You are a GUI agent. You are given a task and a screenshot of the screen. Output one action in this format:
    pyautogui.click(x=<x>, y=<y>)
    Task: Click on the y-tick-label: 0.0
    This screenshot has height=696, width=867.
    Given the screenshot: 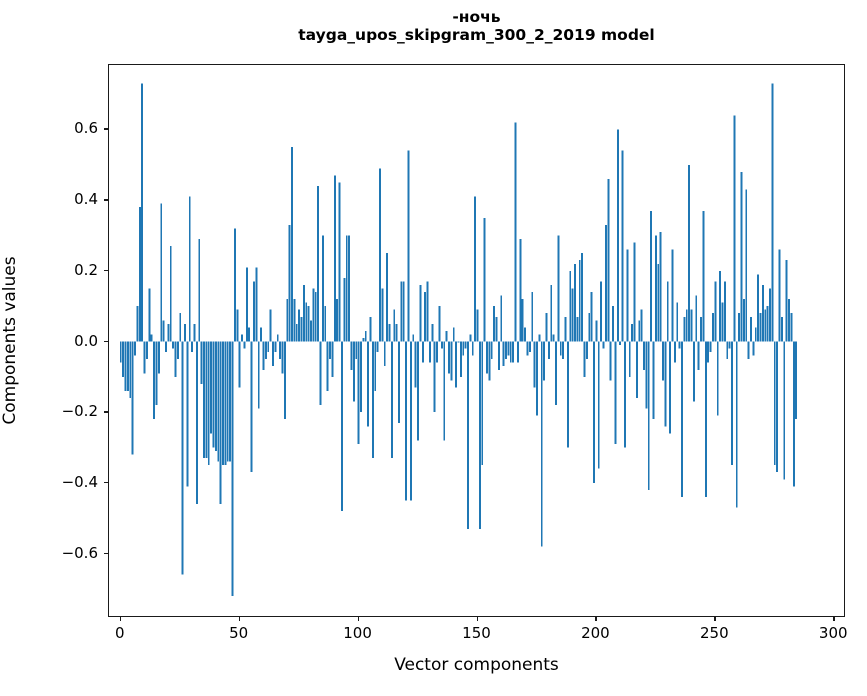 What is the action you would take?
    pyautogui.click(x=86, y=340)
    